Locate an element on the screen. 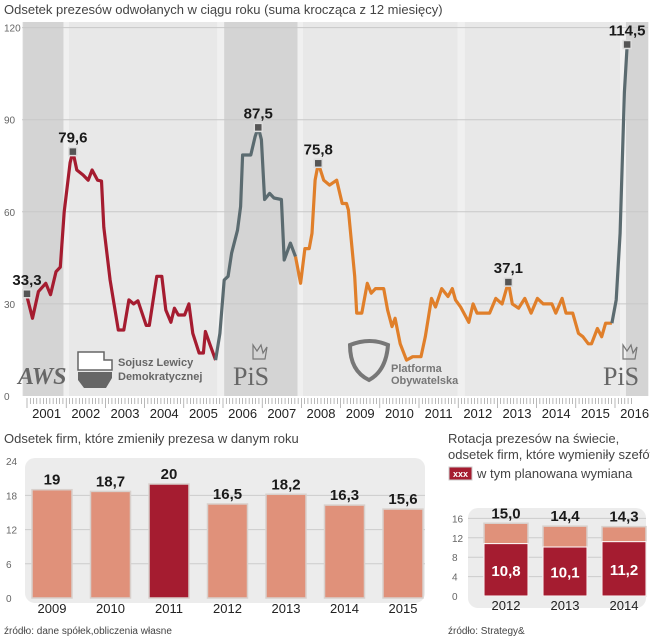  legend-label: w tym planowana wymiana is located at coordinates (554, 473).